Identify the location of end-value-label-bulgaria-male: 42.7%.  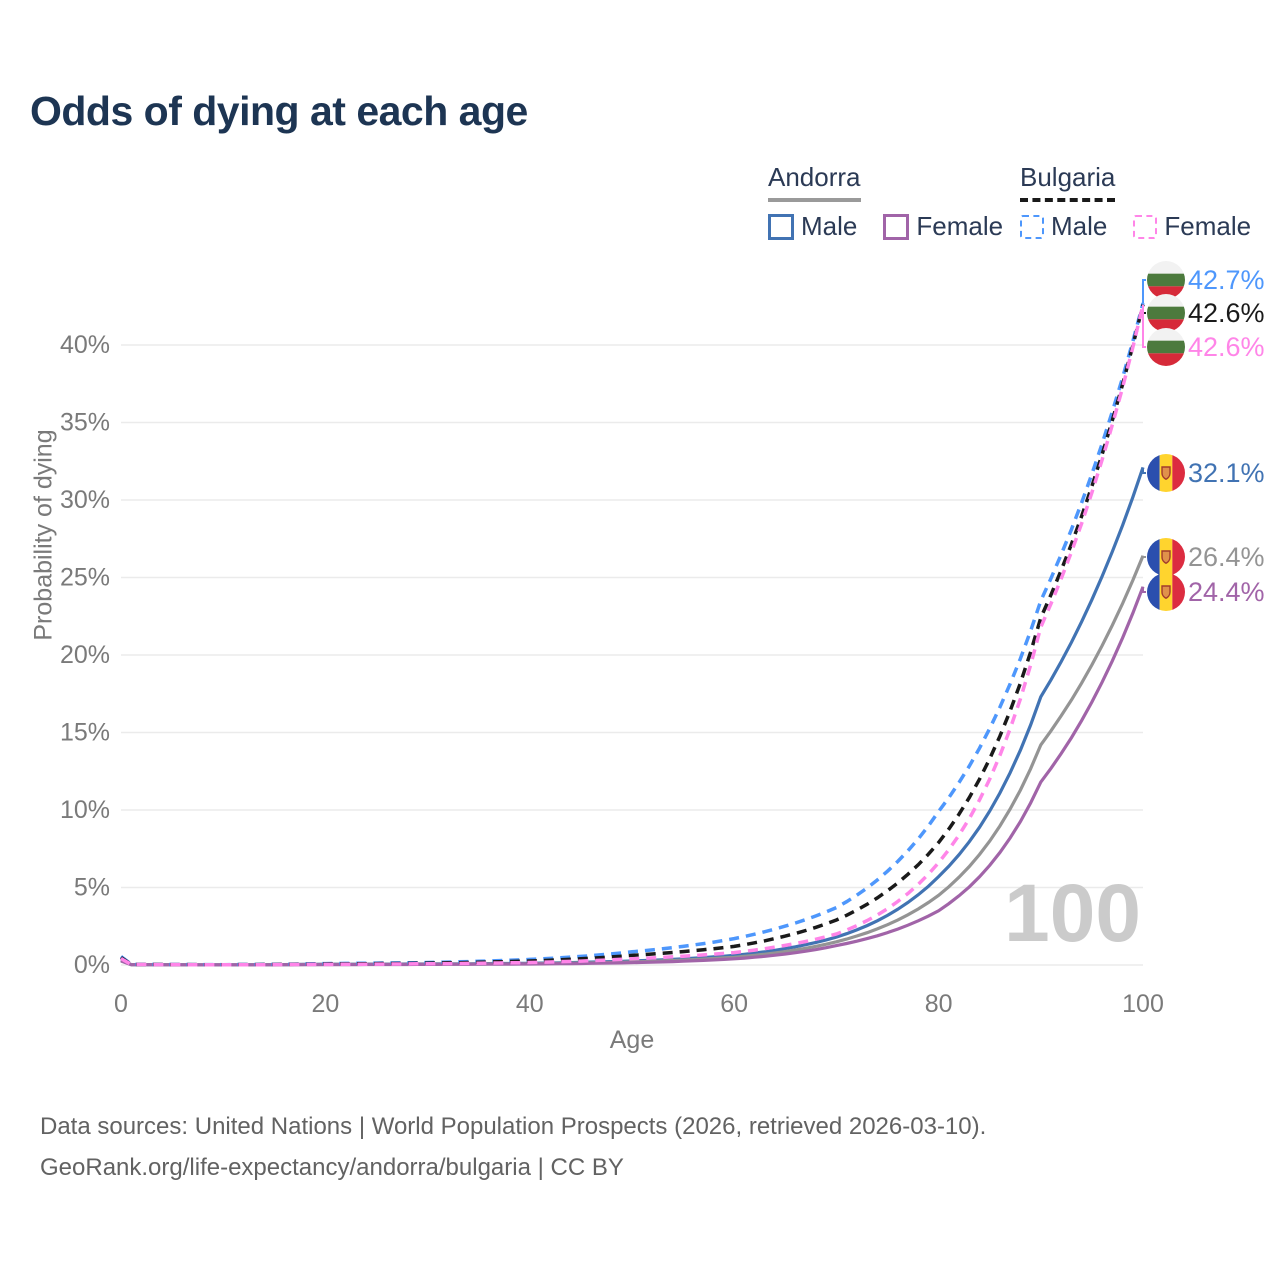
(1226, 280).